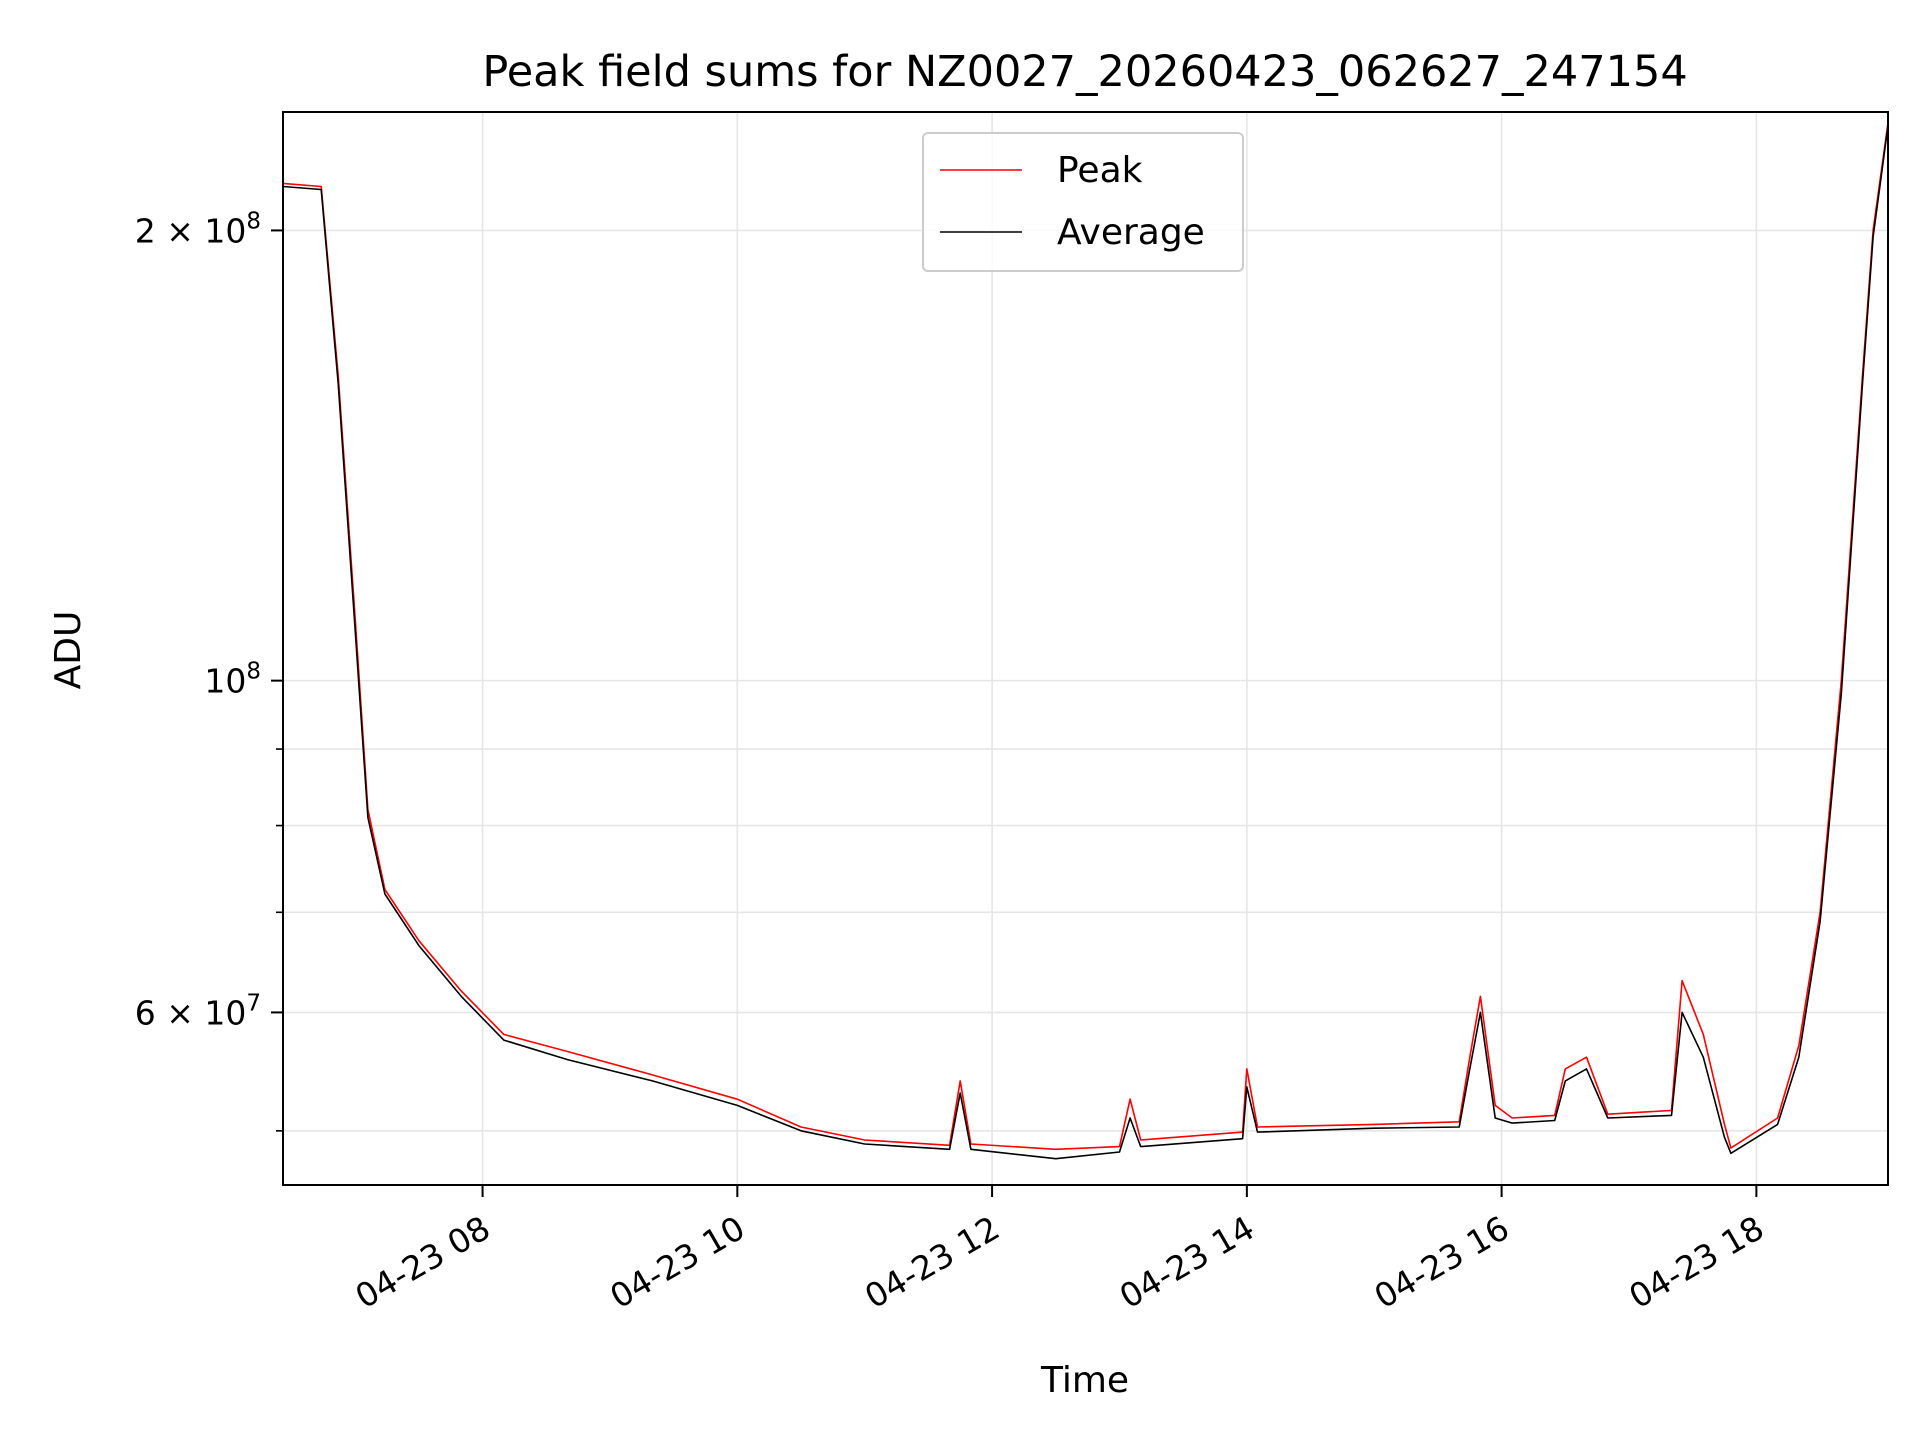 The image size is (1920, 1440). What do you see at coordinates (1100, 170) in the screenshot?
I see `legend-label-peak: Peak` at bounding box center [1100, 170].